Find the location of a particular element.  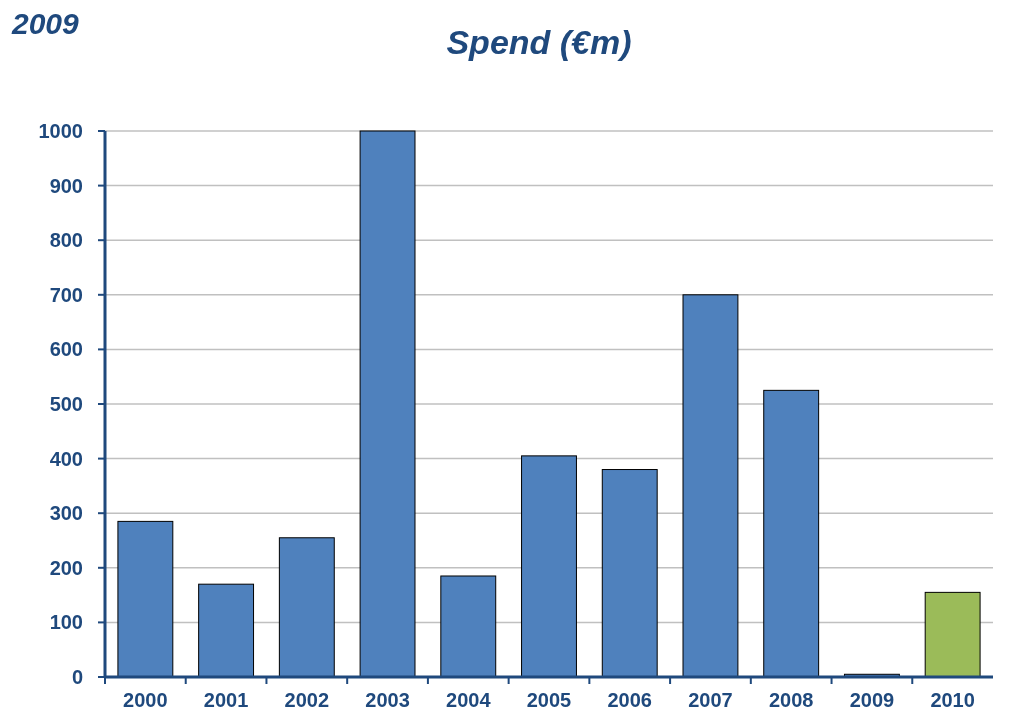

y-tick-label: 900 is located at coordinates (66, 185).